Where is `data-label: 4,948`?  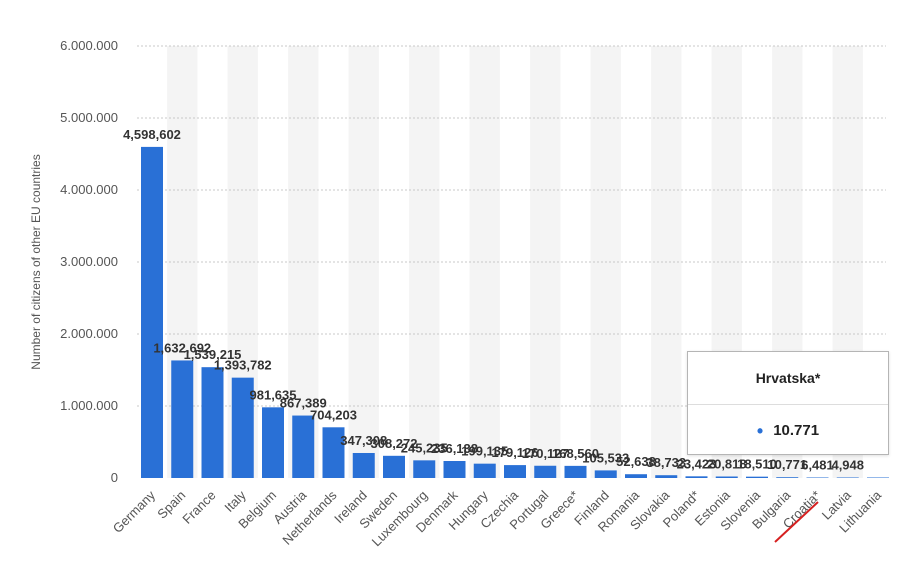
data-label: 4,948 is located at coordinates (847, 465).